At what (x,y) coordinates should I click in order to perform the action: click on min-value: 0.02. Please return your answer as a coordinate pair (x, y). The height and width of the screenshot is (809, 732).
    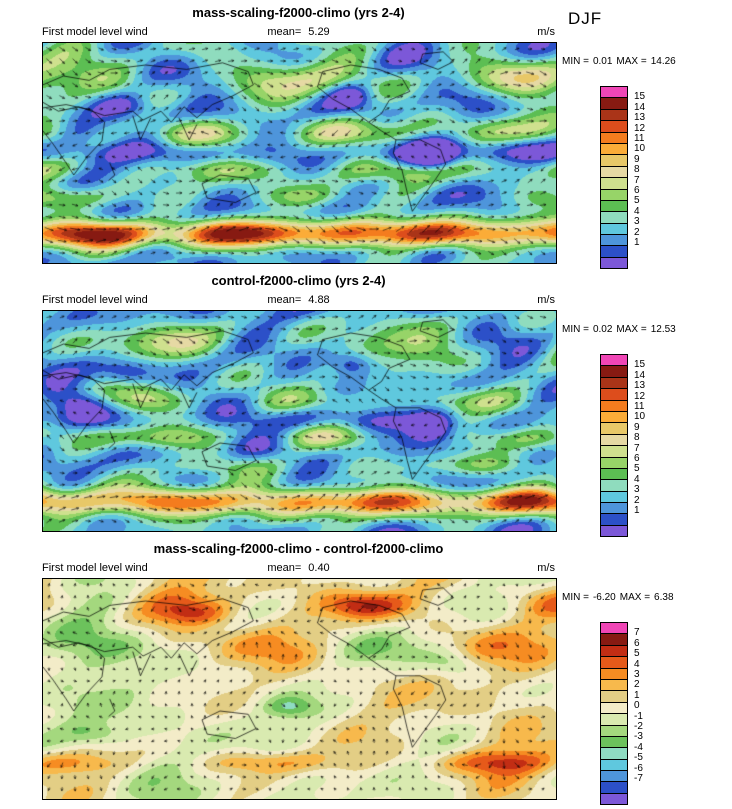
    Looking at the image, I should click on (602, 329).